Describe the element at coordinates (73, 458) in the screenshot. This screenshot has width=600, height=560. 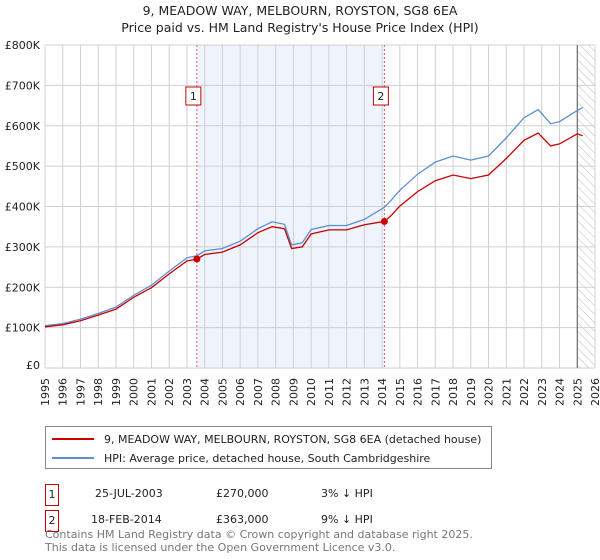
I see `legend-swatch-blue` at that location.